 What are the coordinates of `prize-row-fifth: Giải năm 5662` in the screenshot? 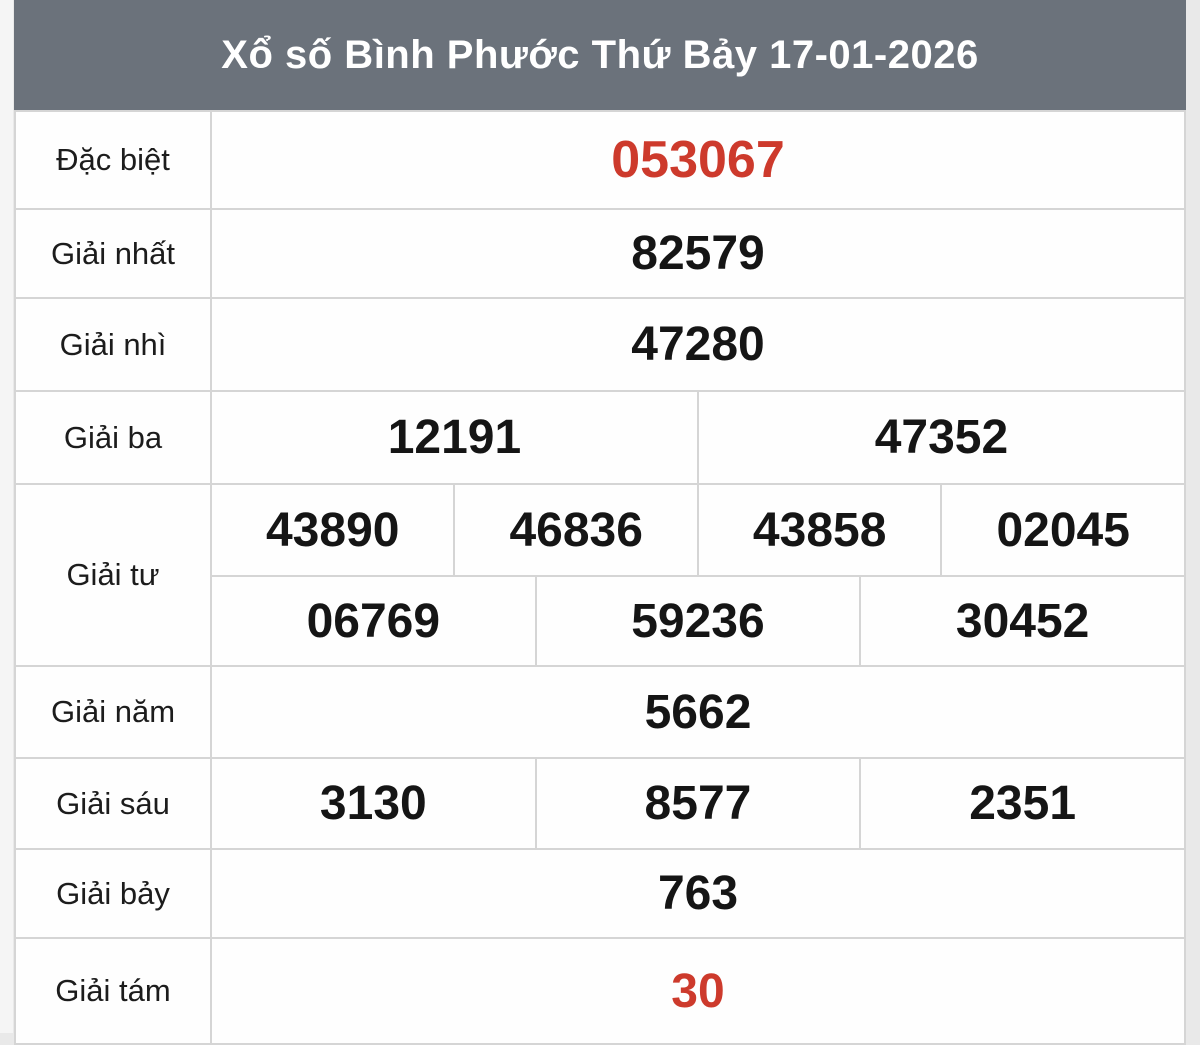 It's located at (600, 712).